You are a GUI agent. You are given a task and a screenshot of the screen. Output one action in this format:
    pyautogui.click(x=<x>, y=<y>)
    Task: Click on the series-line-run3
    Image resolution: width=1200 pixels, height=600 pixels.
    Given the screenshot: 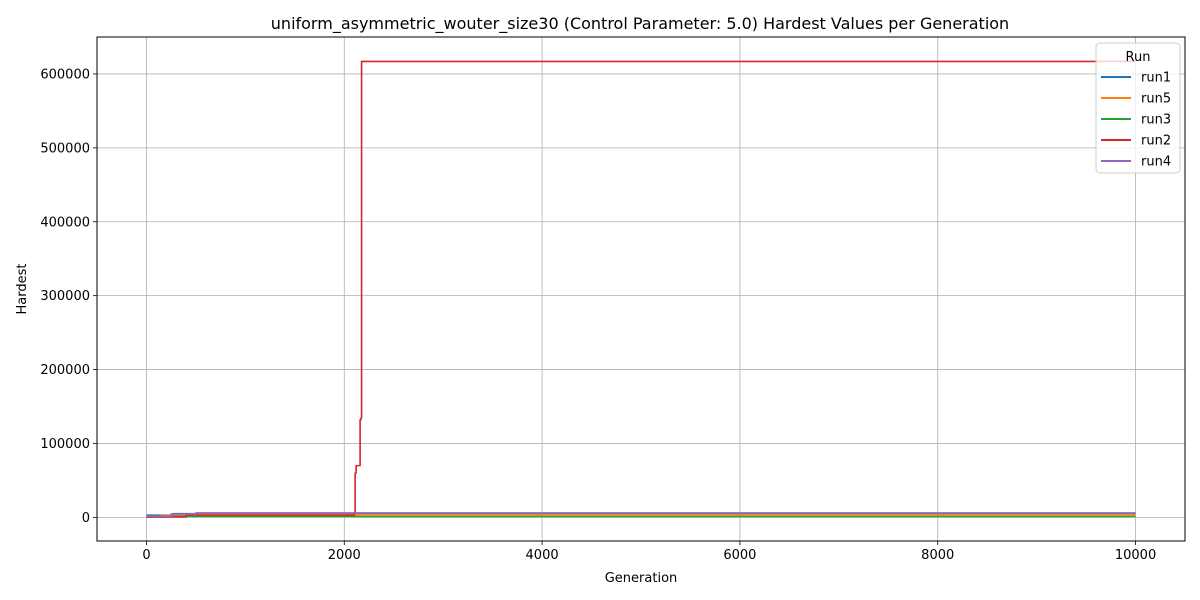 What is the action you would take?
    pyautogui.click(x=641, y=516)
    